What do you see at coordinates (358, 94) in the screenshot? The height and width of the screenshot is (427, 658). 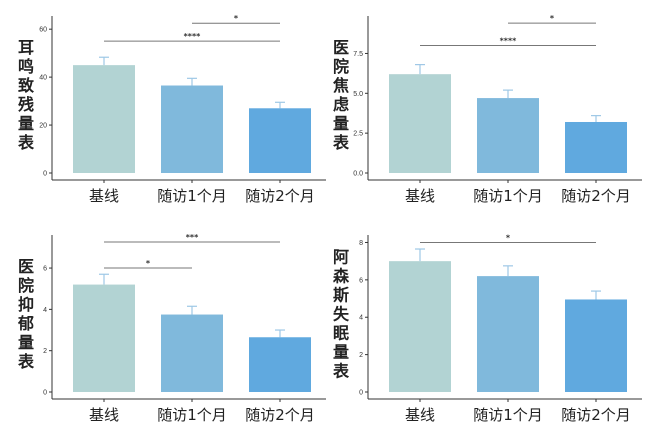 I see `y-tick-label: 5.0` at bounding box center [358, 94].